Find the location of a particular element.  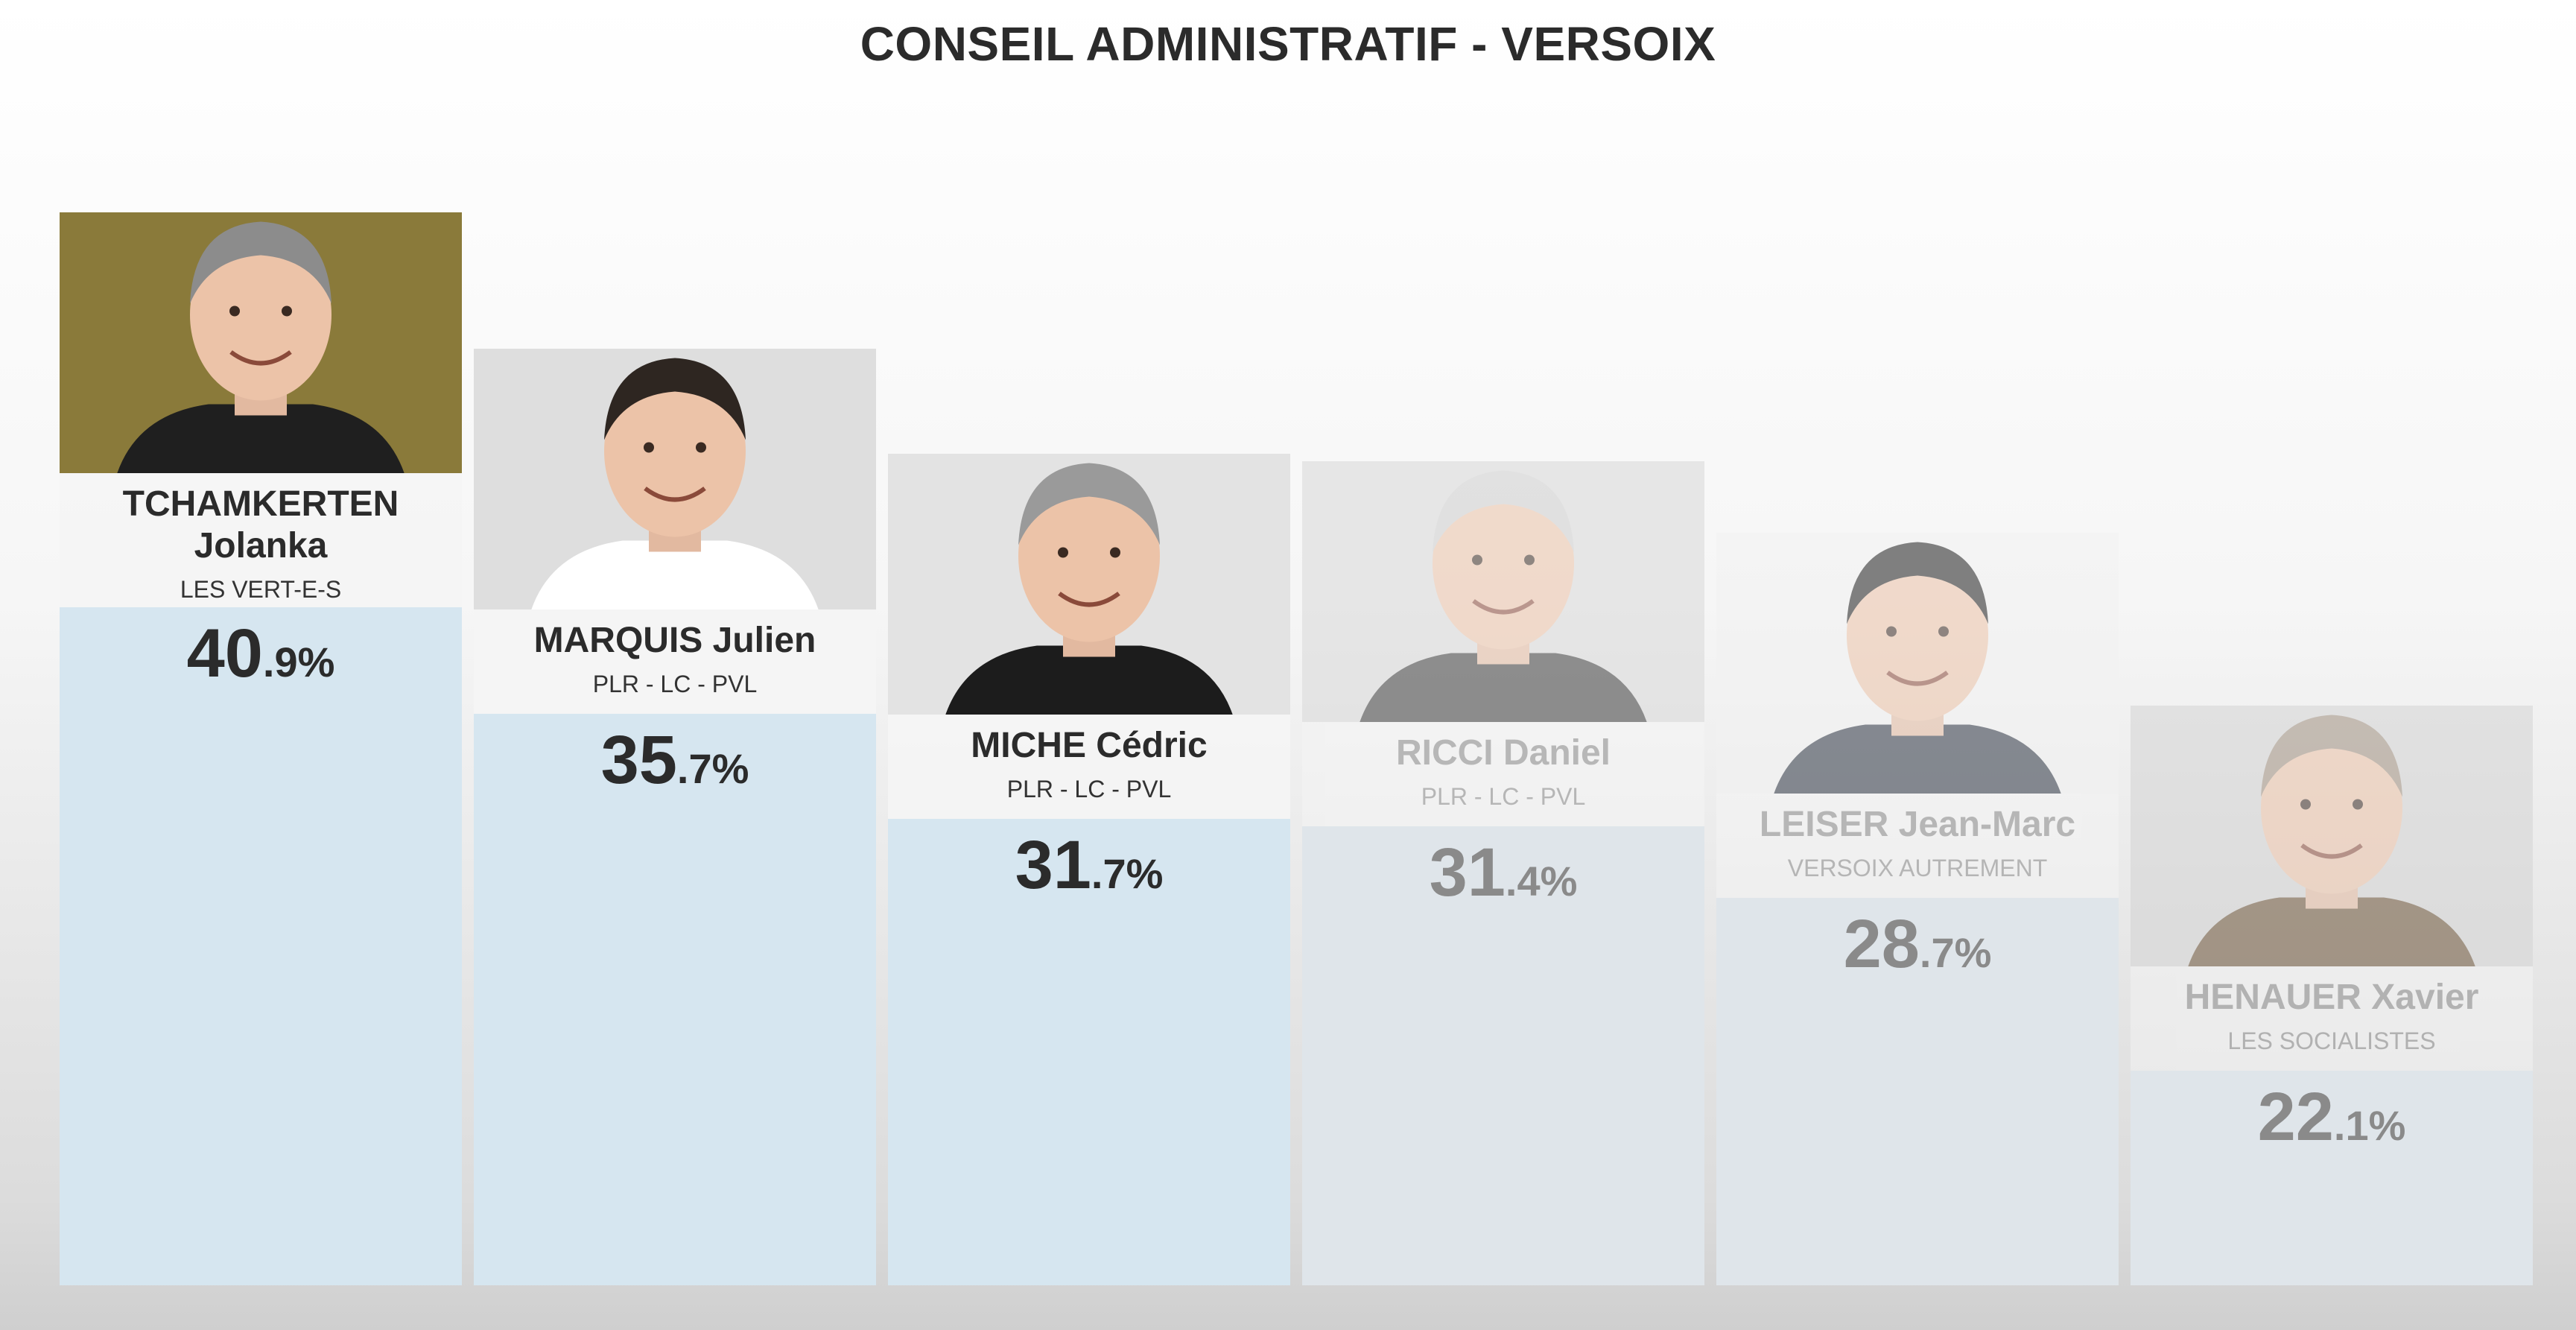

candidate-column: TCHAMKERTEN Jolanka LES VERT-E-S 40.9% is located at coordinates (261, 748).